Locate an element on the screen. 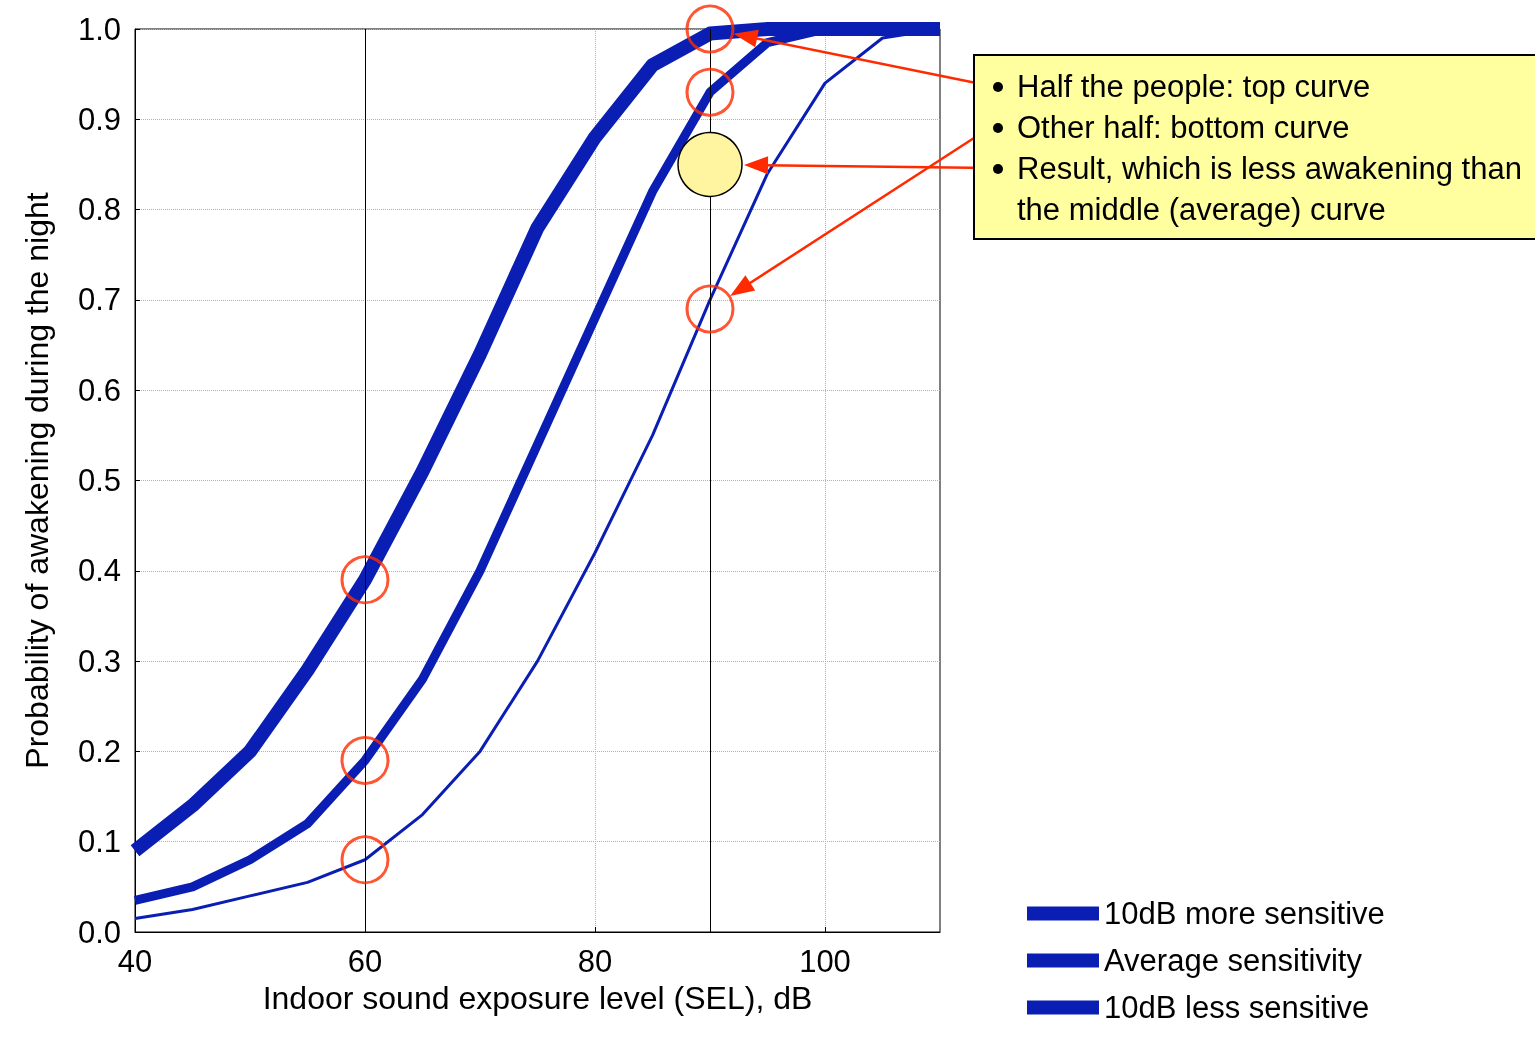  x-axis-title: Indoor sound exposure level (SEL), dB is located at coordinates (537, 998).